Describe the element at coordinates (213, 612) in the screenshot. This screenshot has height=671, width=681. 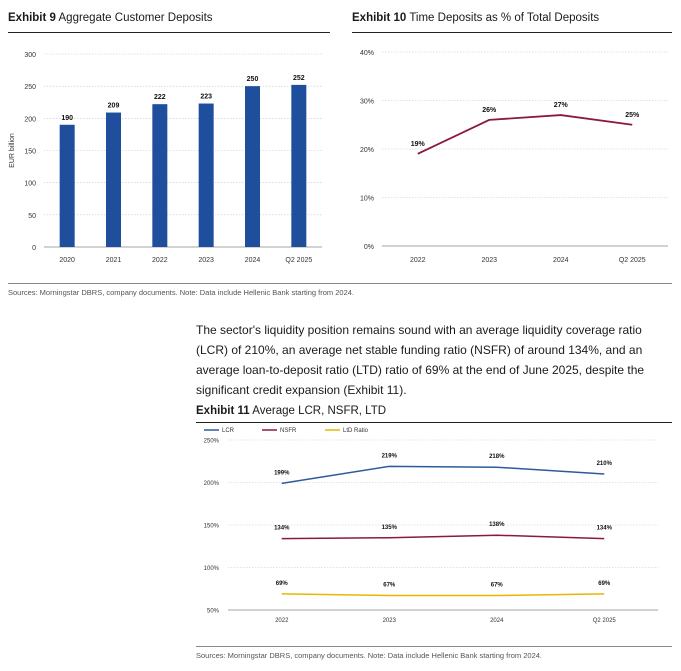
I see `y-tick-label: 50%` at that location.